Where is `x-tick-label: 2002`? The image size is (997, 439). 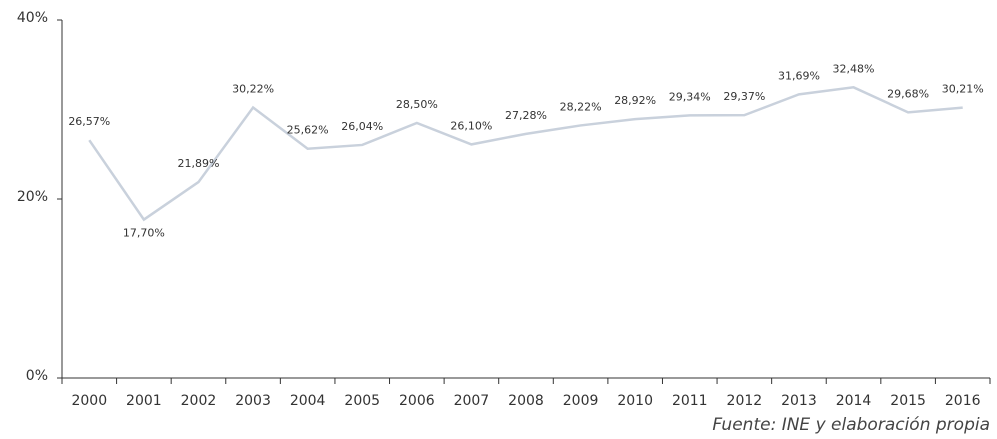 x-tick-label: 2002 is located at coordinates (199, 401).